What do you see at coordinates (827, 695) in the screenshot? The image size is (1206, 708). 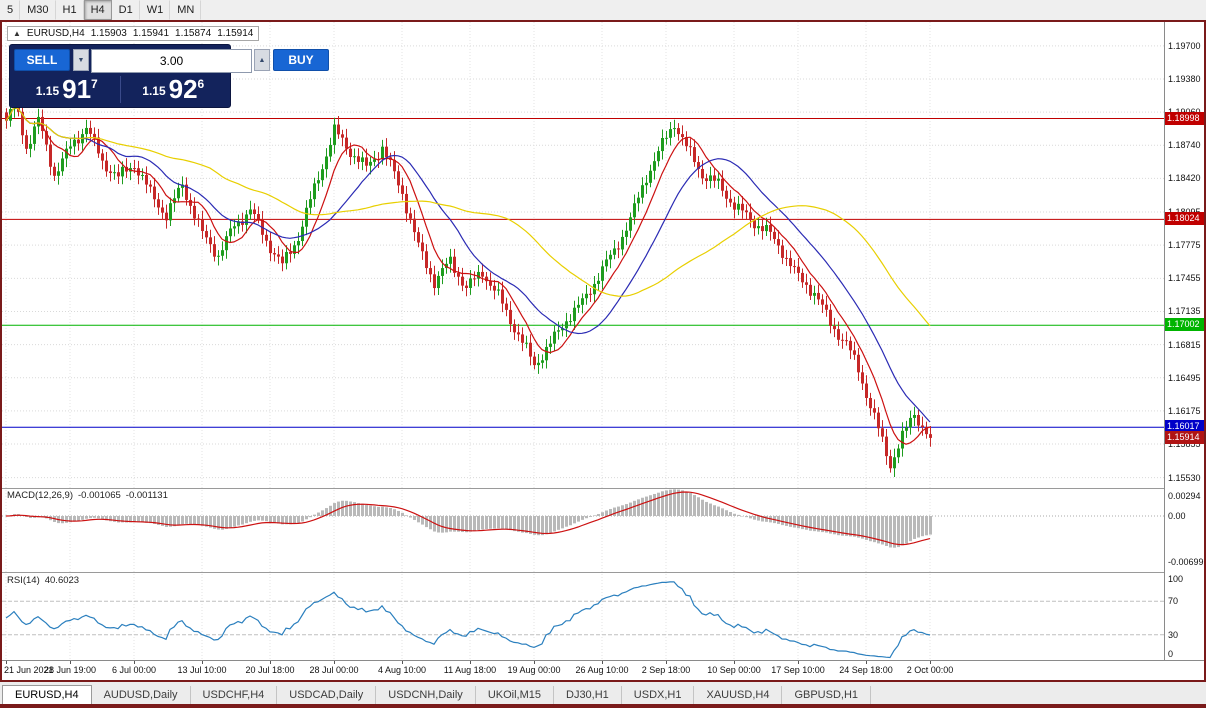 I see `chart-tab-gbpusd-h1: GBPUSD,H1` at bounding box center [827, 695].